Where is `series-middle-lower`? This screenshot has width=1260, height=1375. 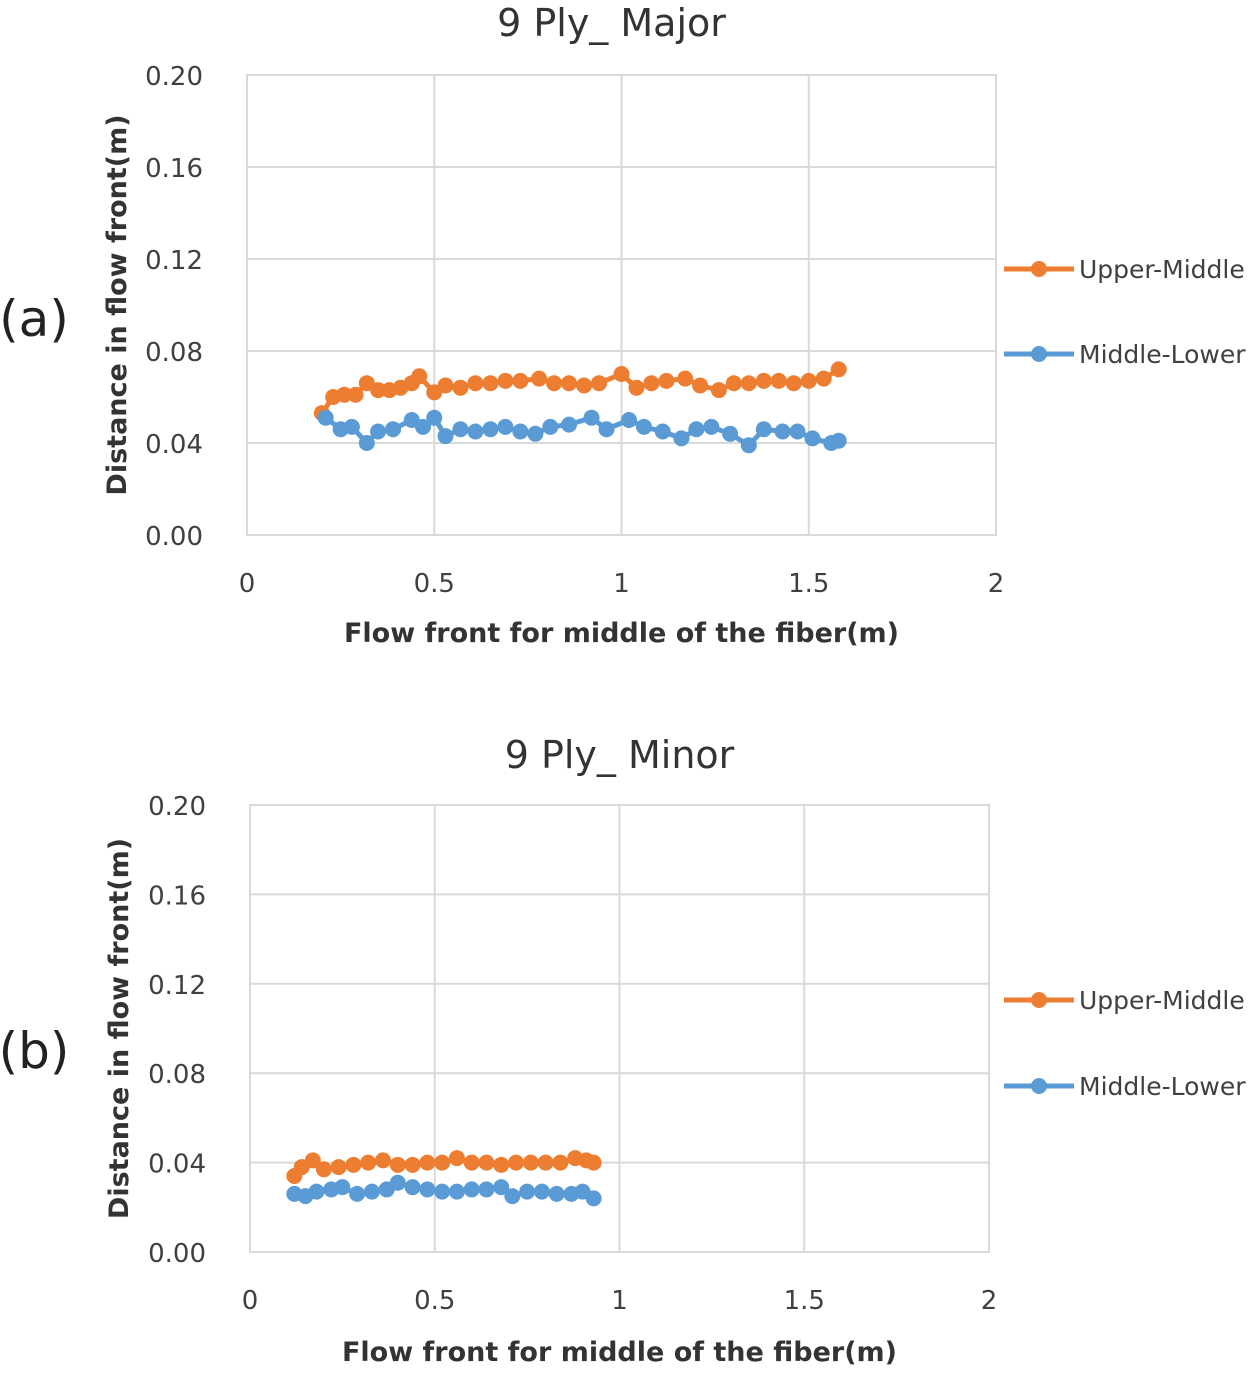
series-middle-lower is located at coordinates (444, 1190).